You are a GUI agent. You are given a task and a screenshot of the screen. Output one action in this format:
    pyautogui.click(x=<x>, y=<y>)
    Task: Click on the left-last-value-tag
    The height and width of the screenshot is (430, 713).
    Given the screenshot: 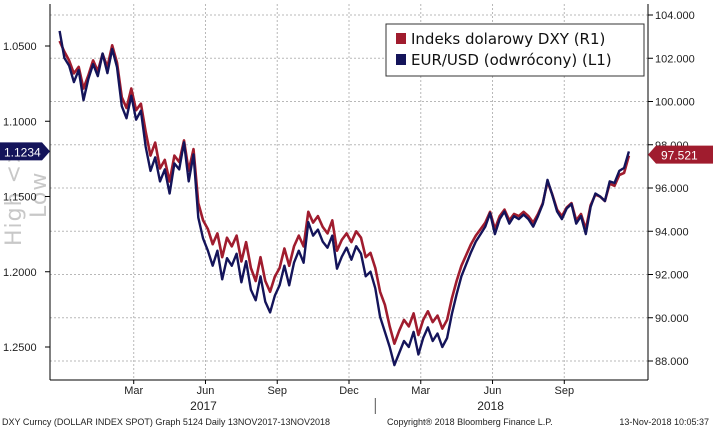 What is the action you would take?
    pyautogui.click(x=25, y=151)
    